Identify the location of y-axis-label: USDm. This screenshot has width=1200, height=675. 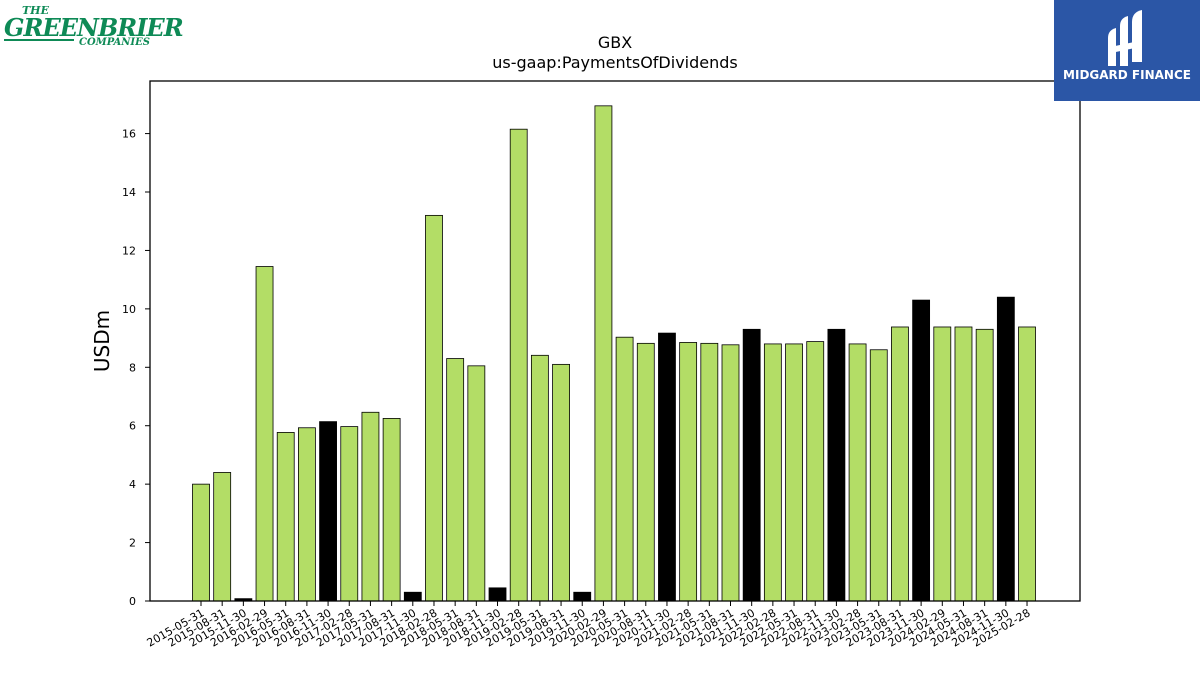
(102, 341).